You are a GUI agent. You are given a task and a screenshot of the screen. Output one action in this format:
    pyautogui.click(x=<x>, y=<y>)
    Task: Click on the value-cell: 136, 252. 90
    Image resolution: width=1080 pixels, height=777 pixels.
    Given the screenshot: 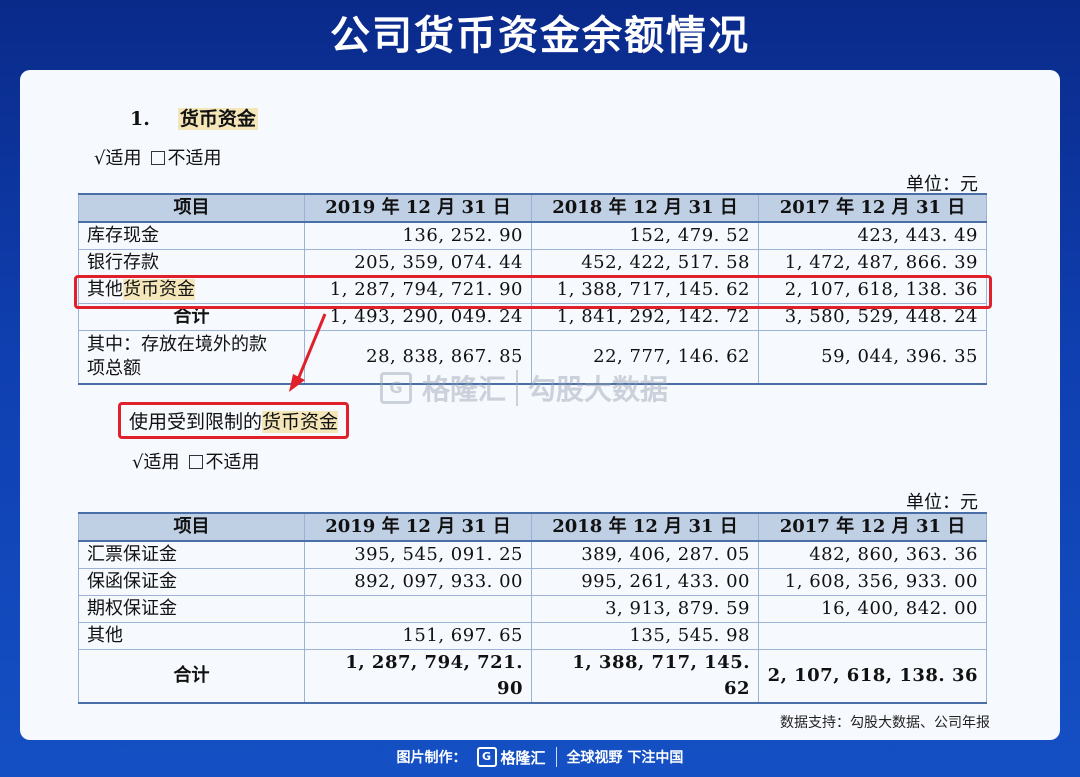 What is the action you would take?
    pyautogui.click(x=418, y=235)
    